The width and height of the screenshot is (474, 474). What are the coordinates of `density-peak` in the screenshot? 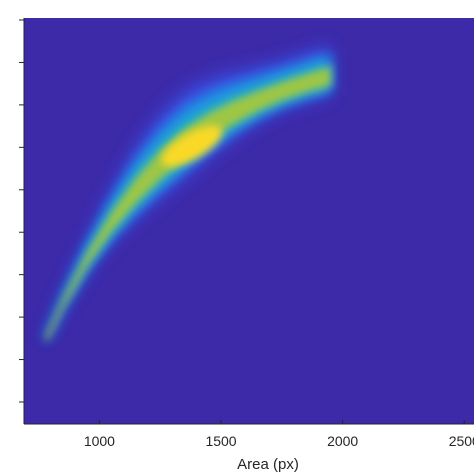 It's located at (191, 146).